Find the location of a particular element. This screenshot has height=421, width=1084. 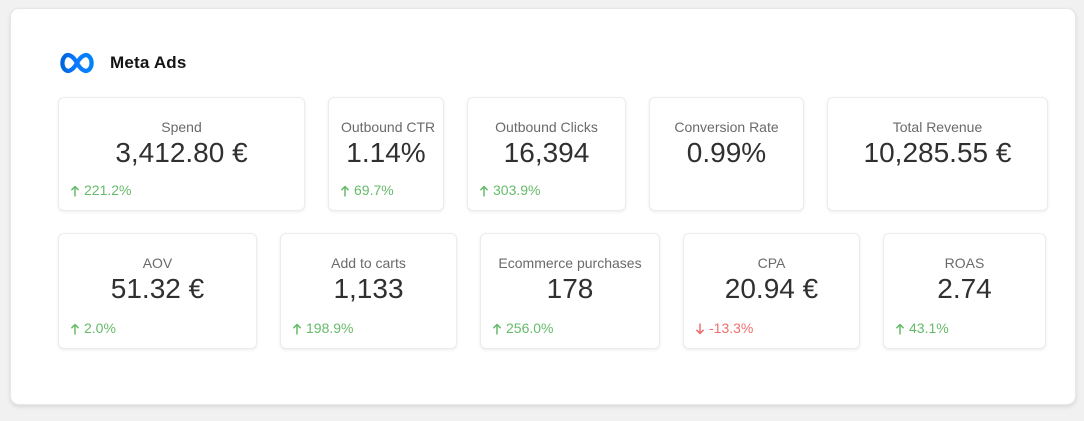

metric-delta: 221.2% is located at coordinates (181, 190).